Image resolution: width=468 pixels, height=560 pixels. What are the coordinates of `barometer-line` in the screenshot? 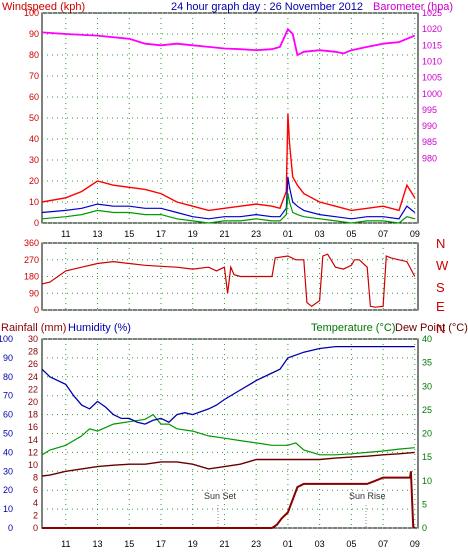 It's located at (228, 42).